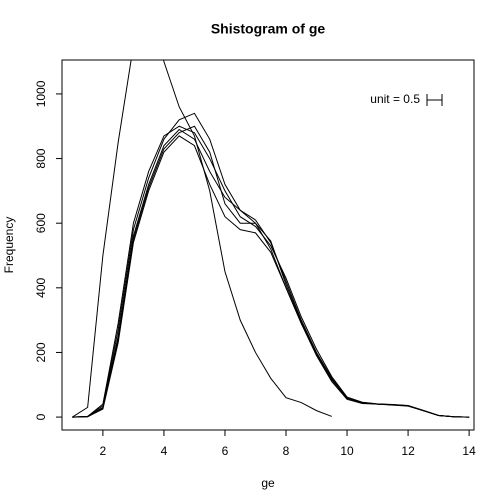 This screenshot has width=504, height=504. What do you see at coordinates (286, 451) in the screenshot?
I see `x-tick-label: 8` at bounding box center [286, 451].